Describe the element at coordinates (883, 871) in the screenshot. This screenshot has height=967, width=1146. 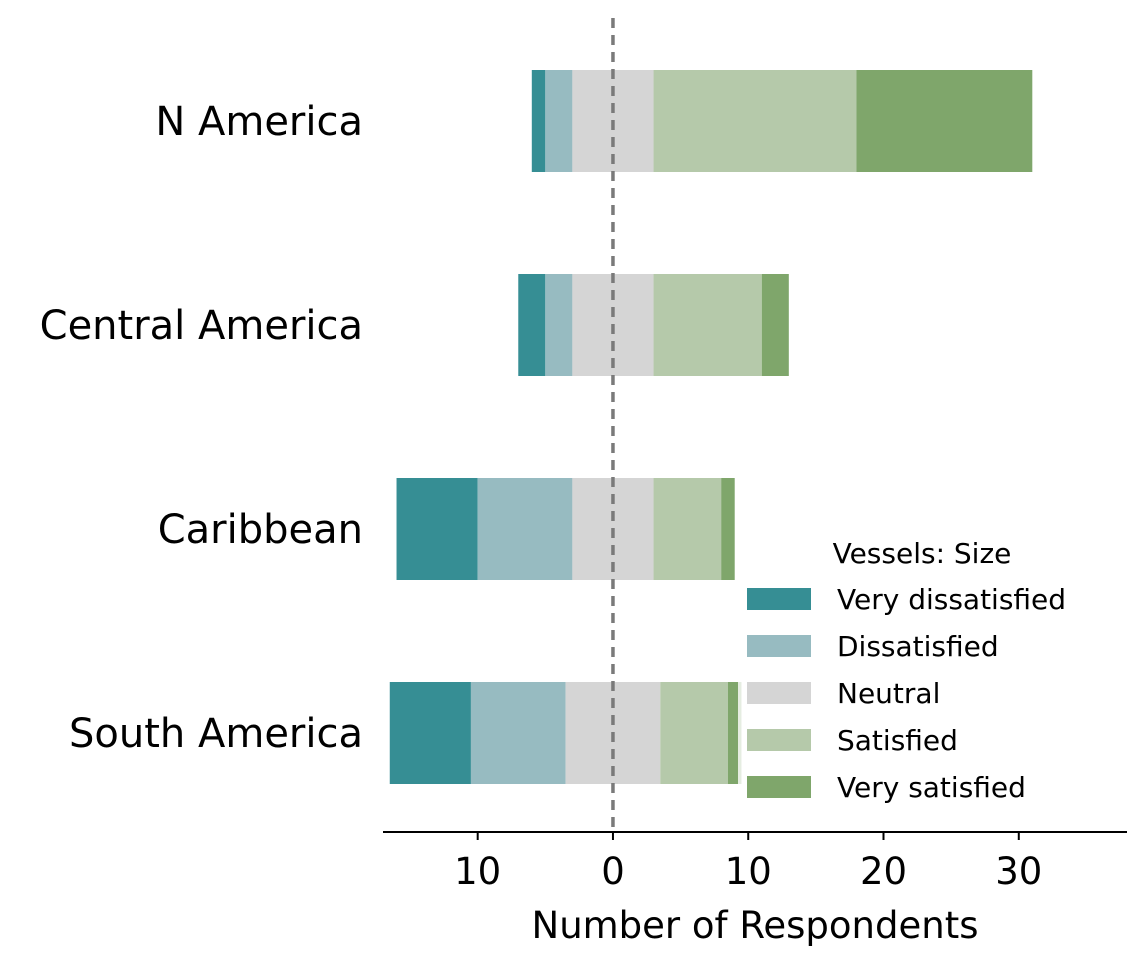
I see `x-tick-label: 20` at that location.